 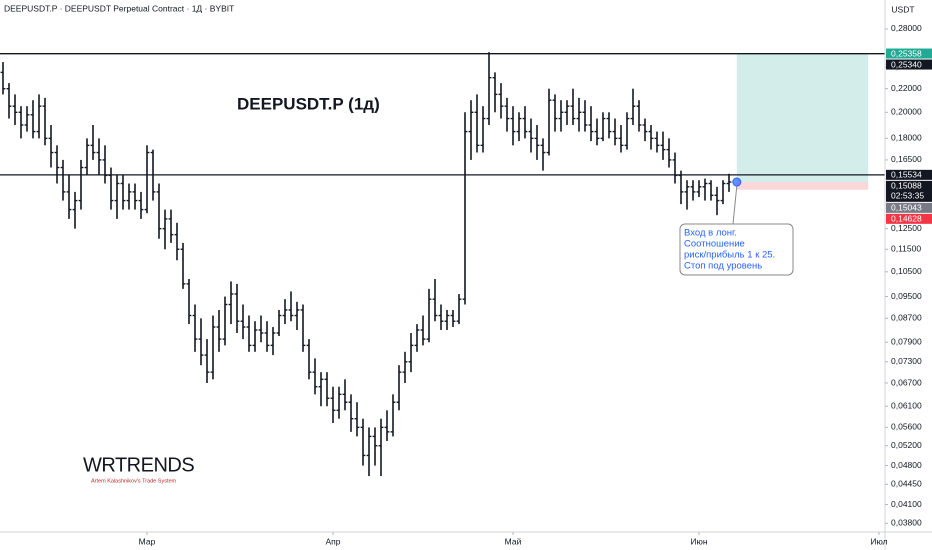 I want to click on y-tick-label: 0,18000, so click(x=906, y=138).